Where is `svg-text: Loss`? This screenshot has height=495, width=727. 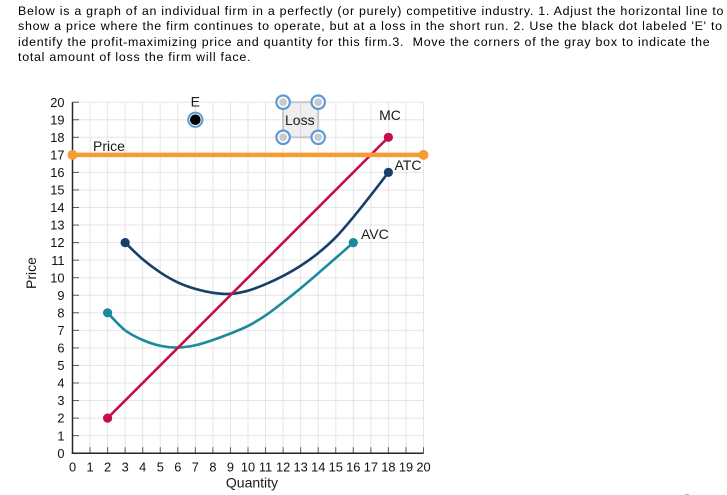 svg-text: Loss is located at coordinates (300, 120).